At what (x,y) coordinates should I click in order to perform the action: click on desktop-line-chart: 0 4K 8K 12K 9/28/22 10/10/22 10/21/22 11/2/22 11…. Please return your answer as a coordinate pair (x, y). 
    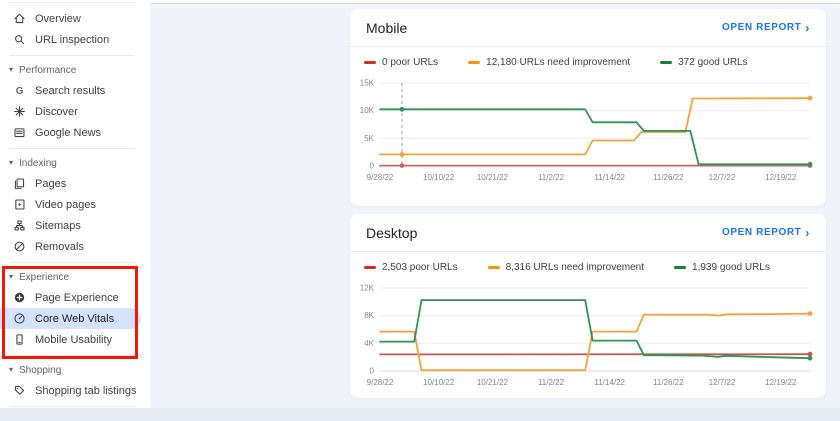
    Looking at the image, I should click on (586, 335).